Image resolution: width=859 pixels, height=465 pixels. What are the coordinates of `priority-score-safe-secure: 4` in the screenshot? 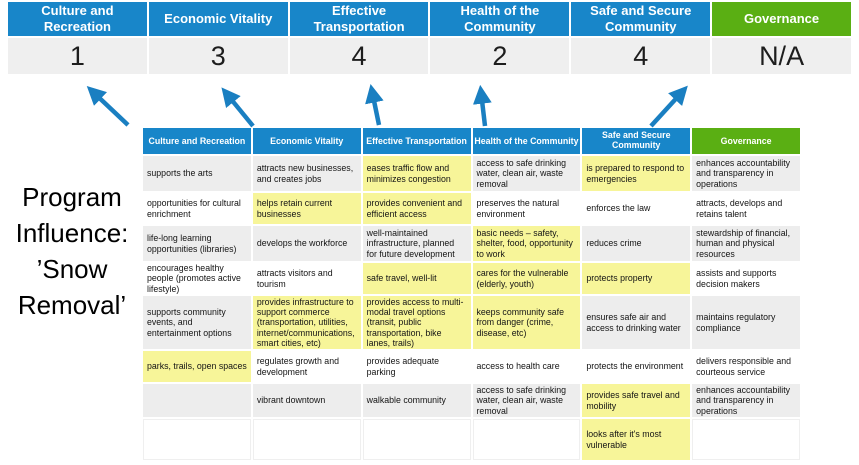 It's located at (641, 56).